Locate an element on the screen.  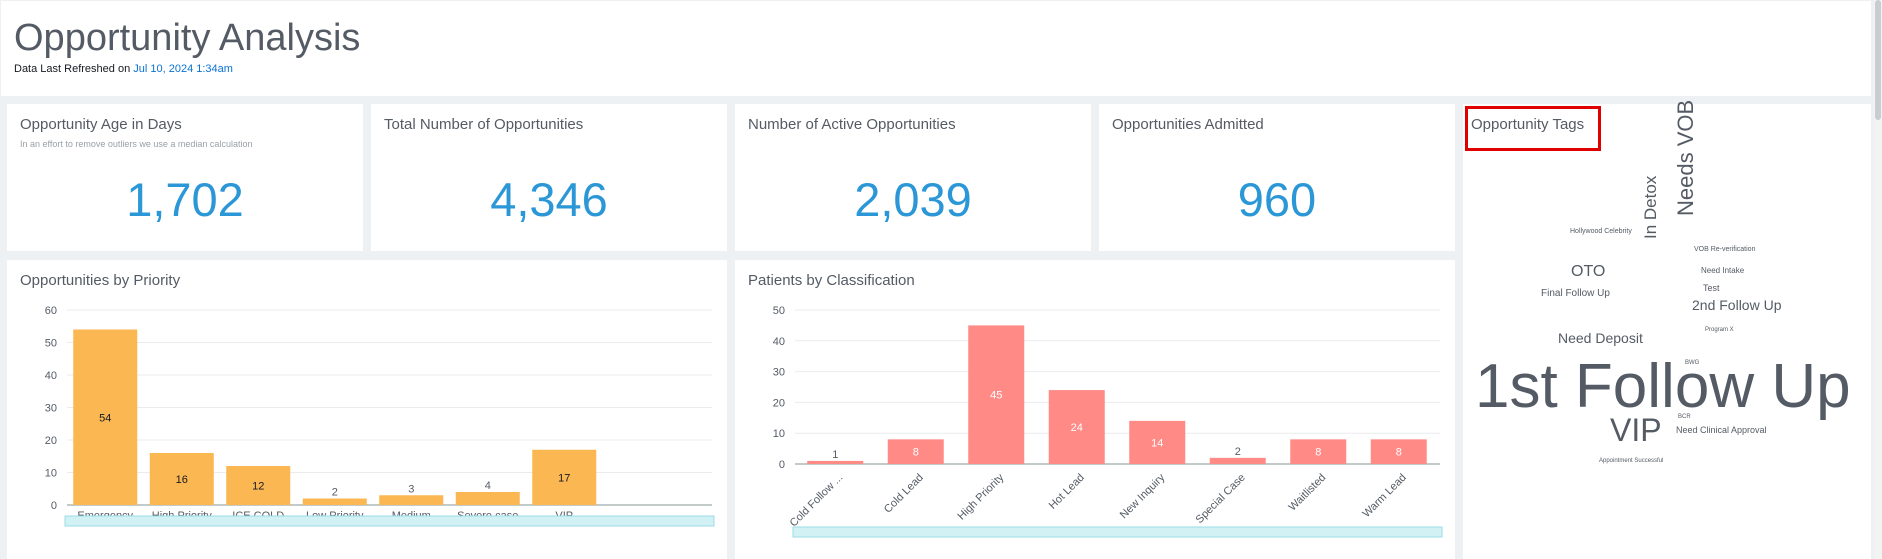
bar-value-label: 16 is located at coordinates (182, 480).